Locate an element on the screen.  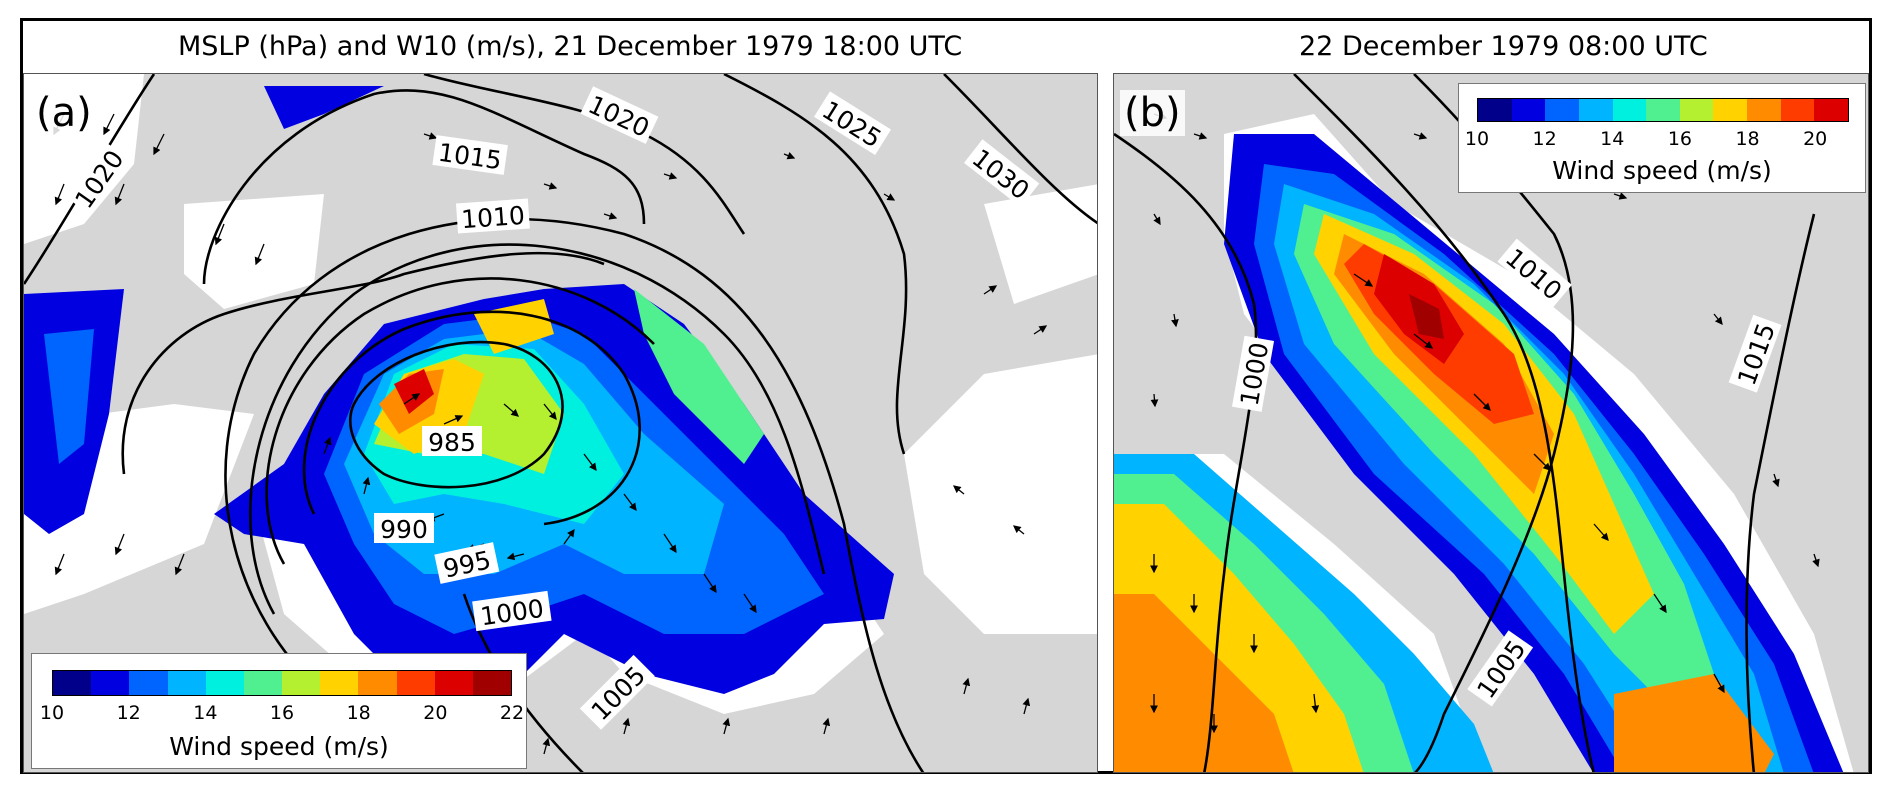
colorbar-b: 10 12 14 16 18 20 Wind speed (m/s) is located at coordinates (1662, 138).